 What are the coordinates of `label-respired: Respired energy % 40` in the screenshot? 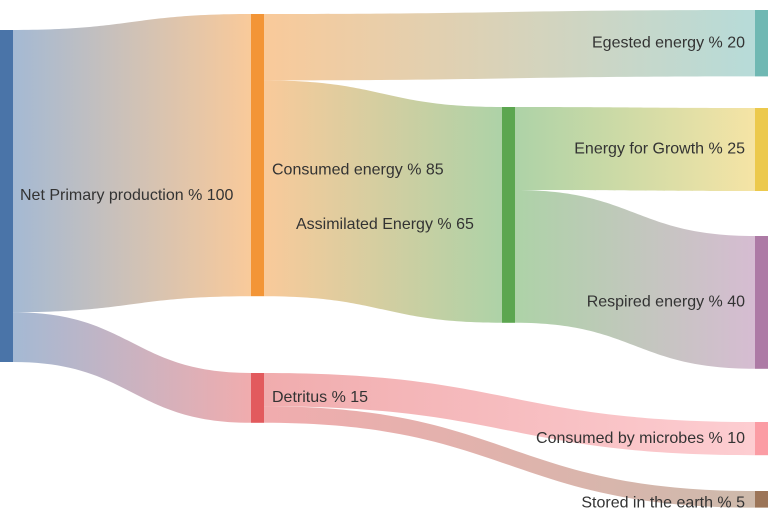 It's located at (666, 302).